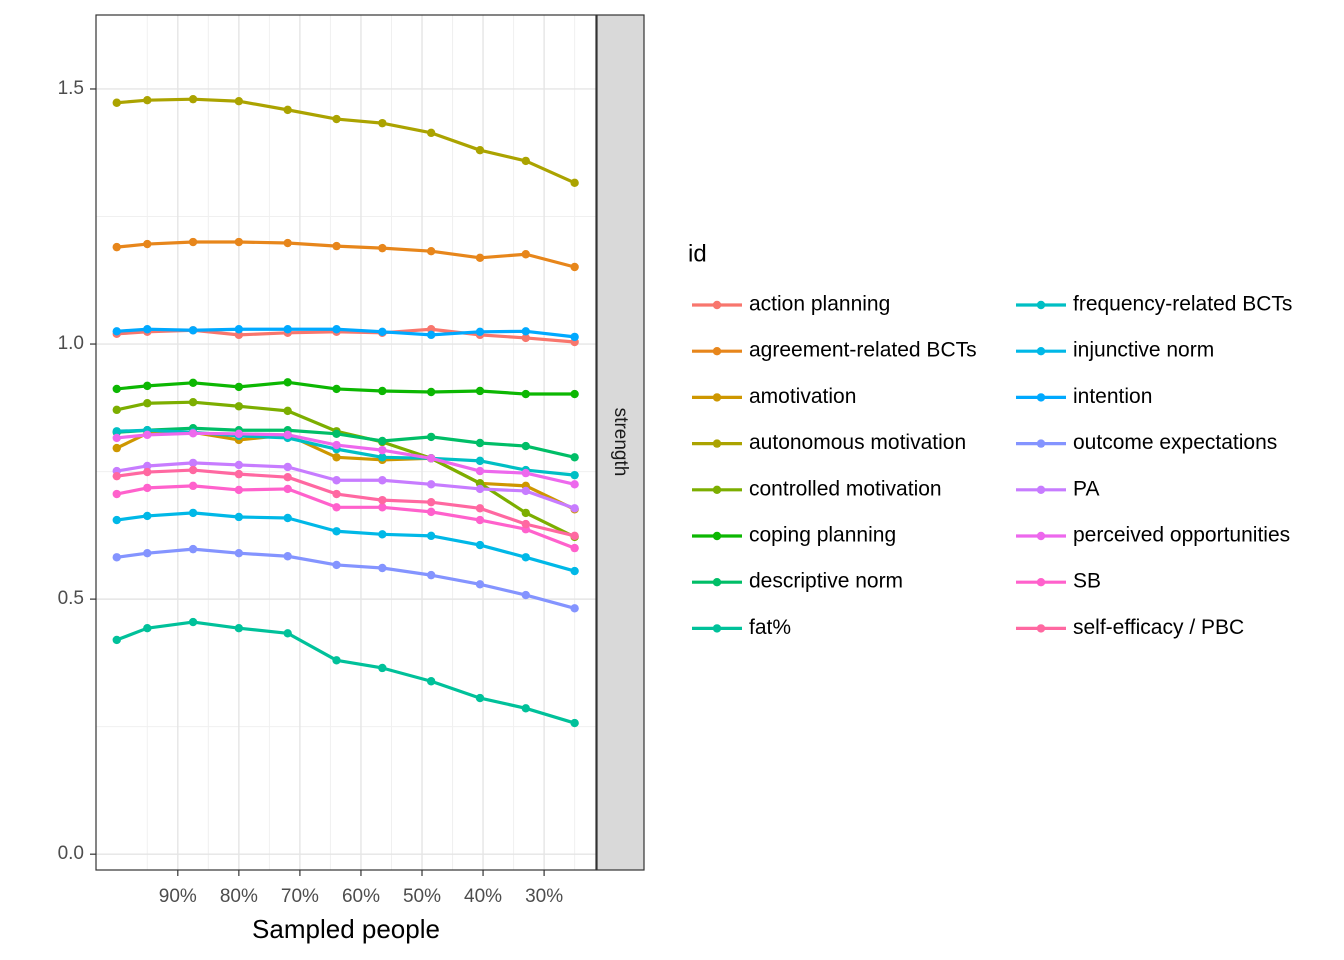 The image size is (1344, 960). What do you see at coordinates (300, 896) in the screenshot?
I see `x-tick-label: 70%` at bounding box center [300, 896].